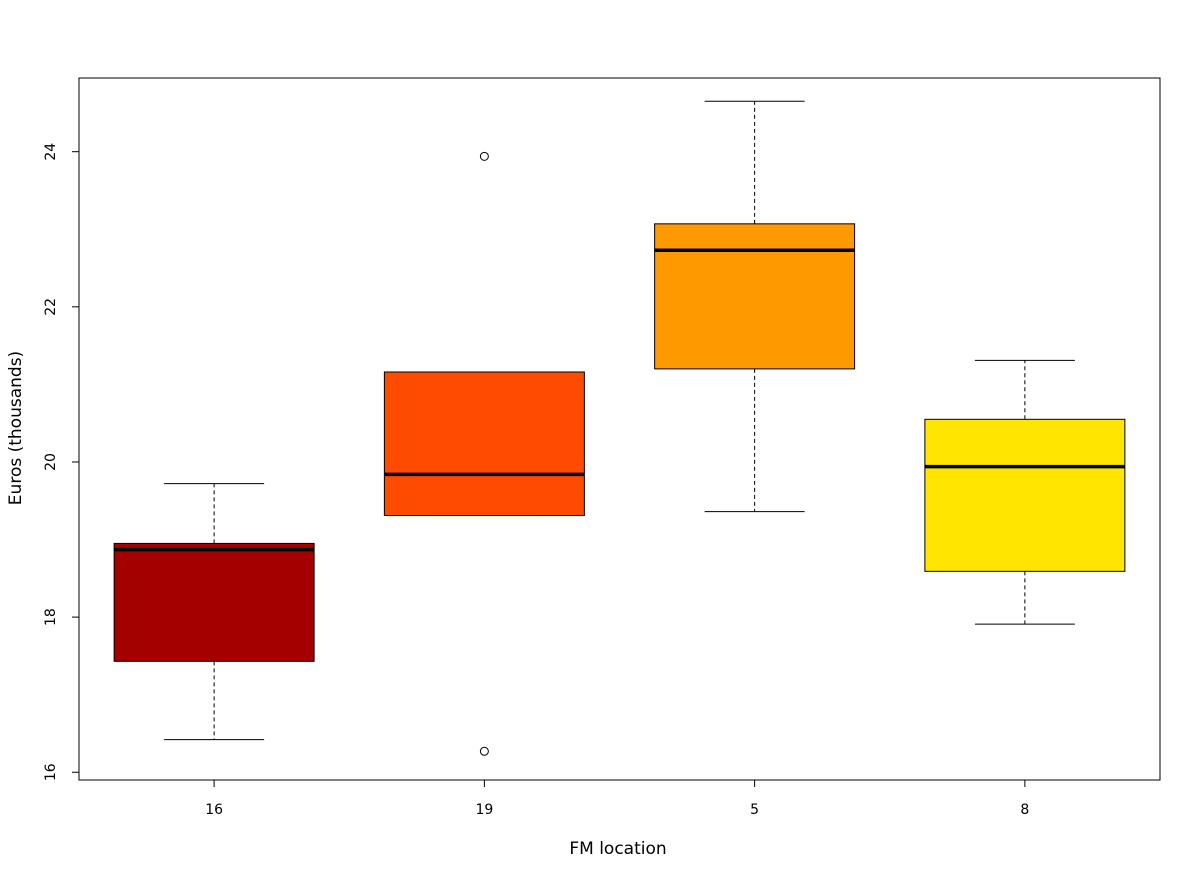 Image resolution: width=1200 pixels, height=879 pixels. I want to click on x-tick-label: 8, so click(1024, 810).